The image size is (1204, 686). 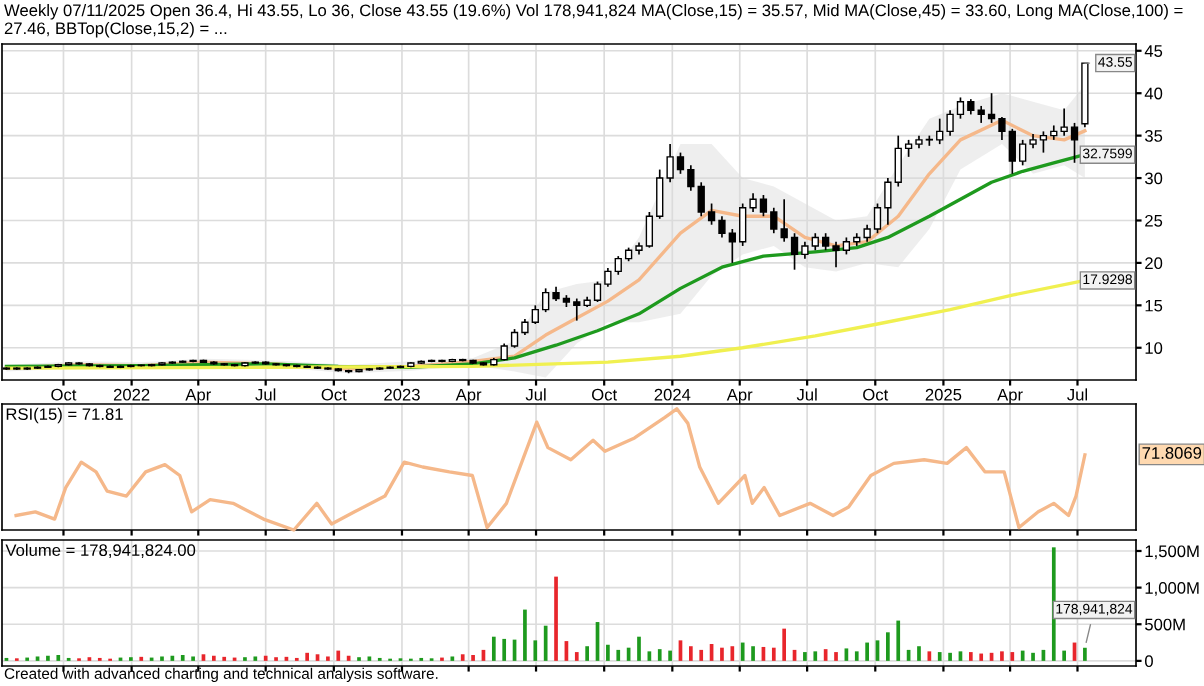 I want to click on y-tick-label: 1,500M, so click(x=1172, y=552).